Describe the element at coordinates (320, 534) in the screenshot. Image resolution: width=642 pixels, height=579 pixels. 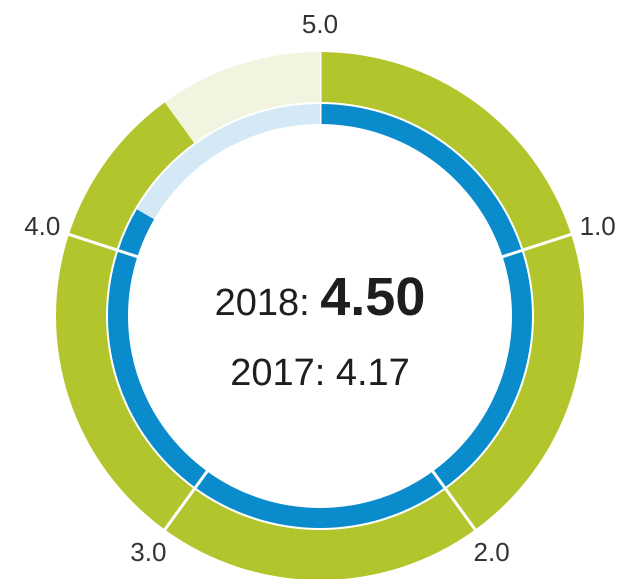
I see `outer-ring-segment-3-filled` at that location.